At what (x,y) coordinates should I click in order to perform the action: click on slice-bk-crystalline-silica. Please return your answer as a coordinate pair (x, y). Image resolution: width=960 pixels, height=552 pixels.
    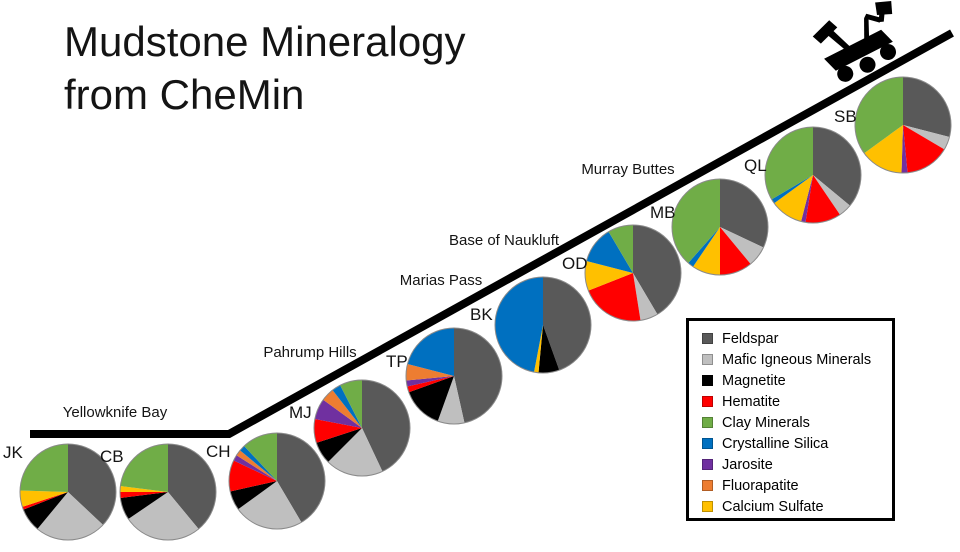
    Looking at the image, I should click on (519, 325).